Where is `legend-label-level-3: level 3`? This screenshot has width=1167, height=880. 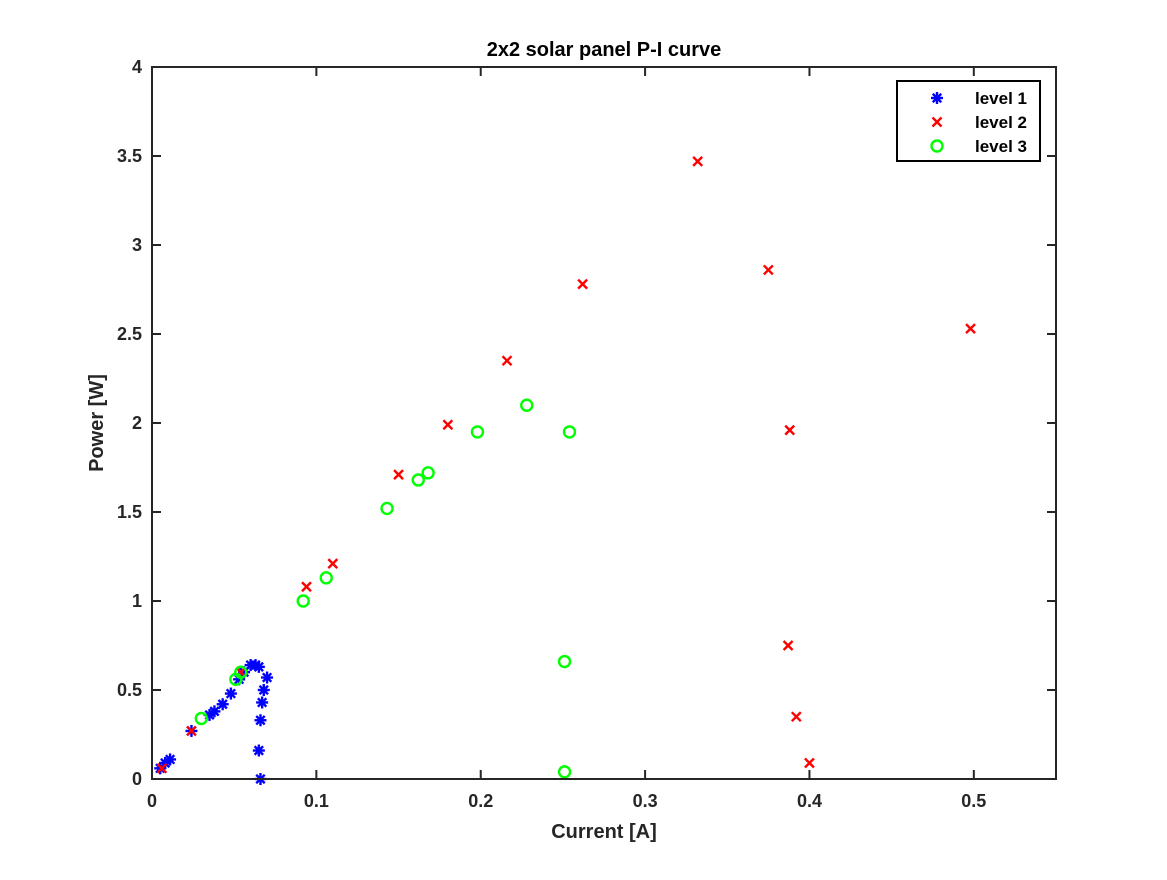
legend-label-level-3: level 3 is located at coordinates (1001, 146).